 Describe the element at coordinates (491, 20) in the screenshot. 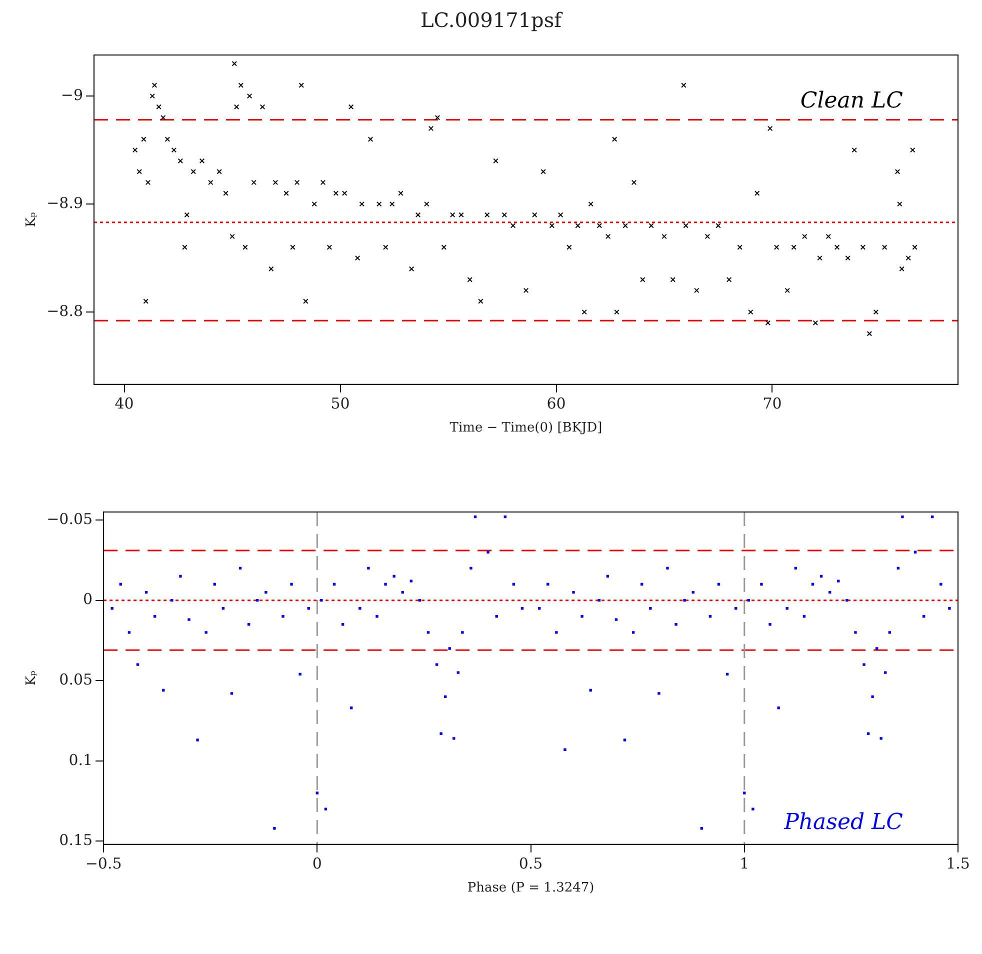

I see `chart-title: LC.009171psf` at that location.